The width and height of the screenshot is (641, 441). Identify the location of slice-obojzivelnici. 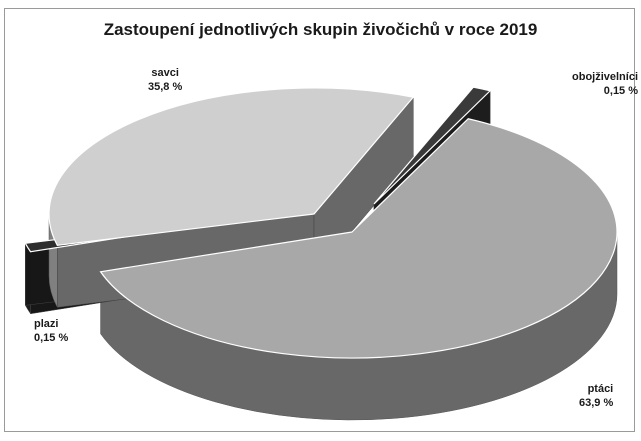
(432, 145).